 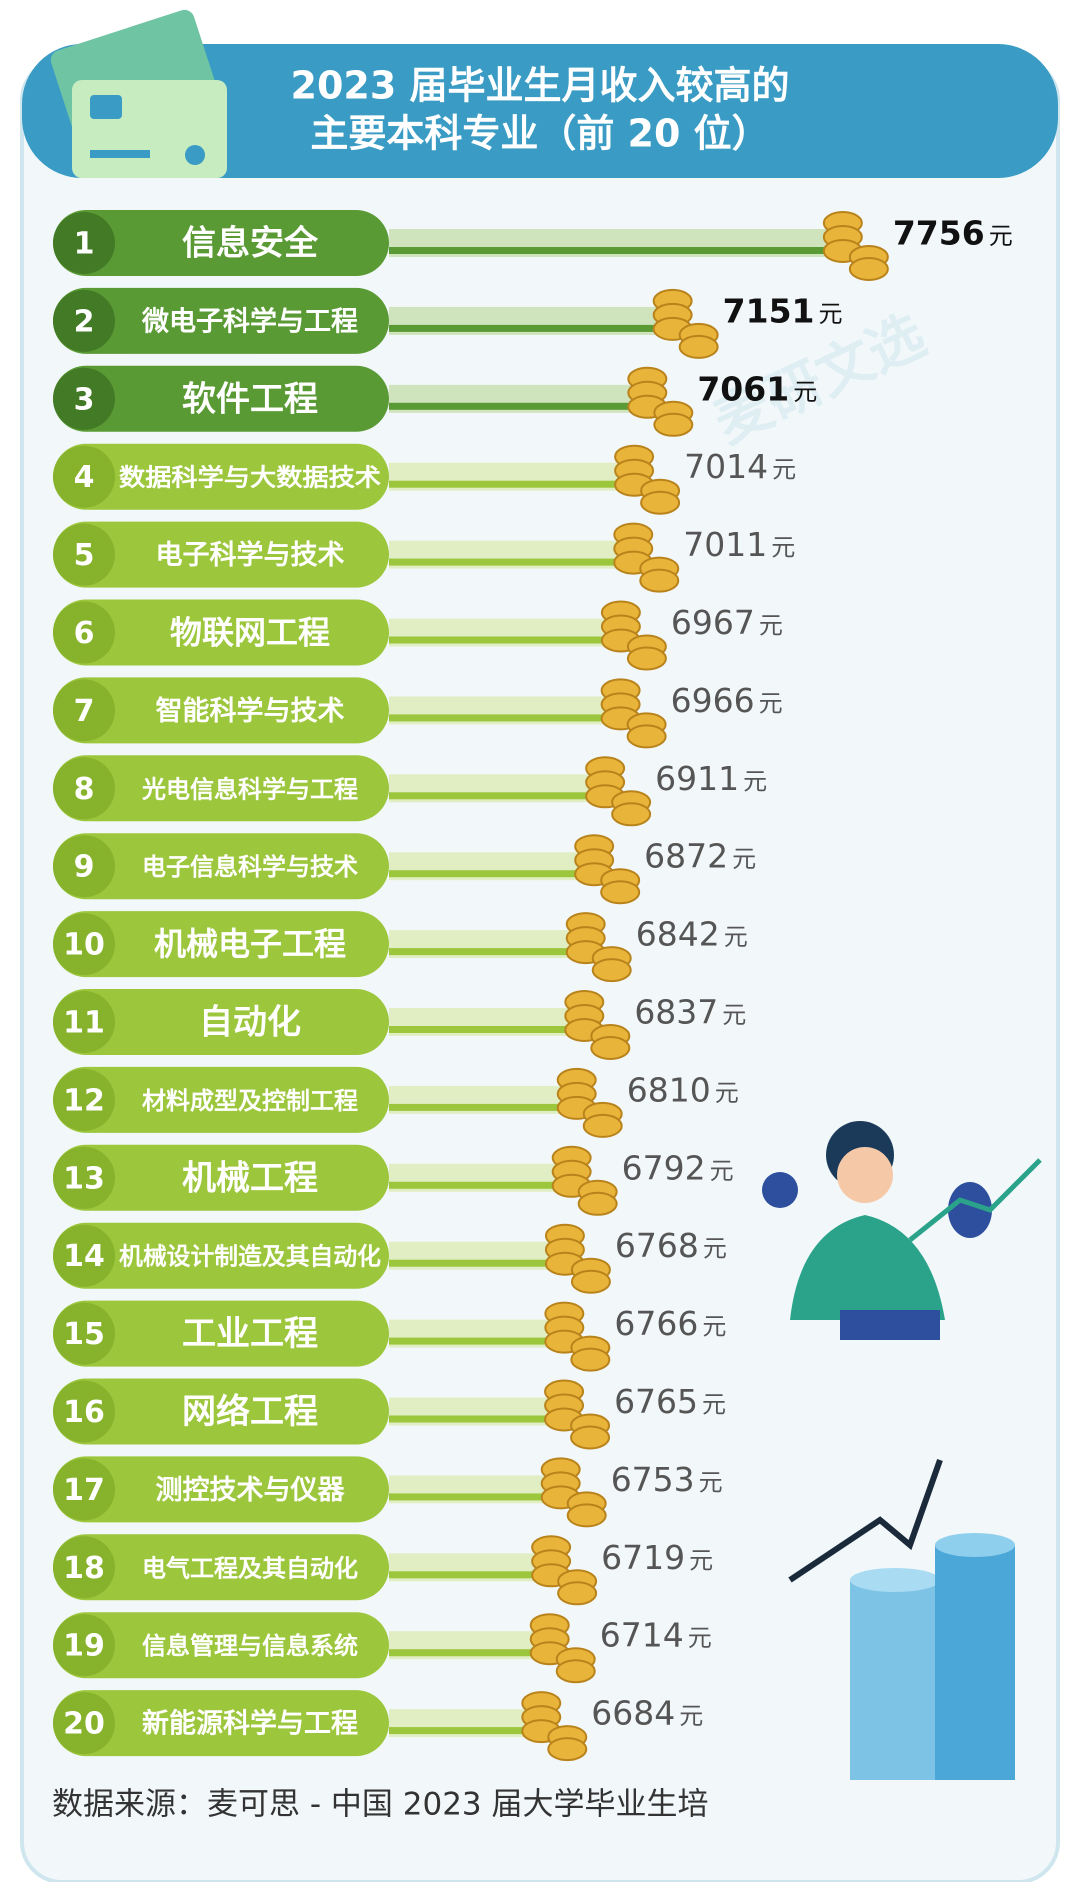 What do you see at coordinates (250, 944) in the screenshot?
I see `category-label: 机械电子工程` at bounding box center [250, 944].